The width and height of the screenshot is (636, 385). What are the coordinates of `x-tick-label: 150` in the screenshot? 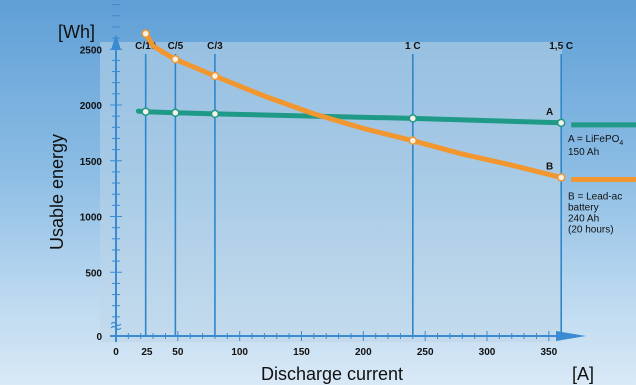 It's located at (301, 352).